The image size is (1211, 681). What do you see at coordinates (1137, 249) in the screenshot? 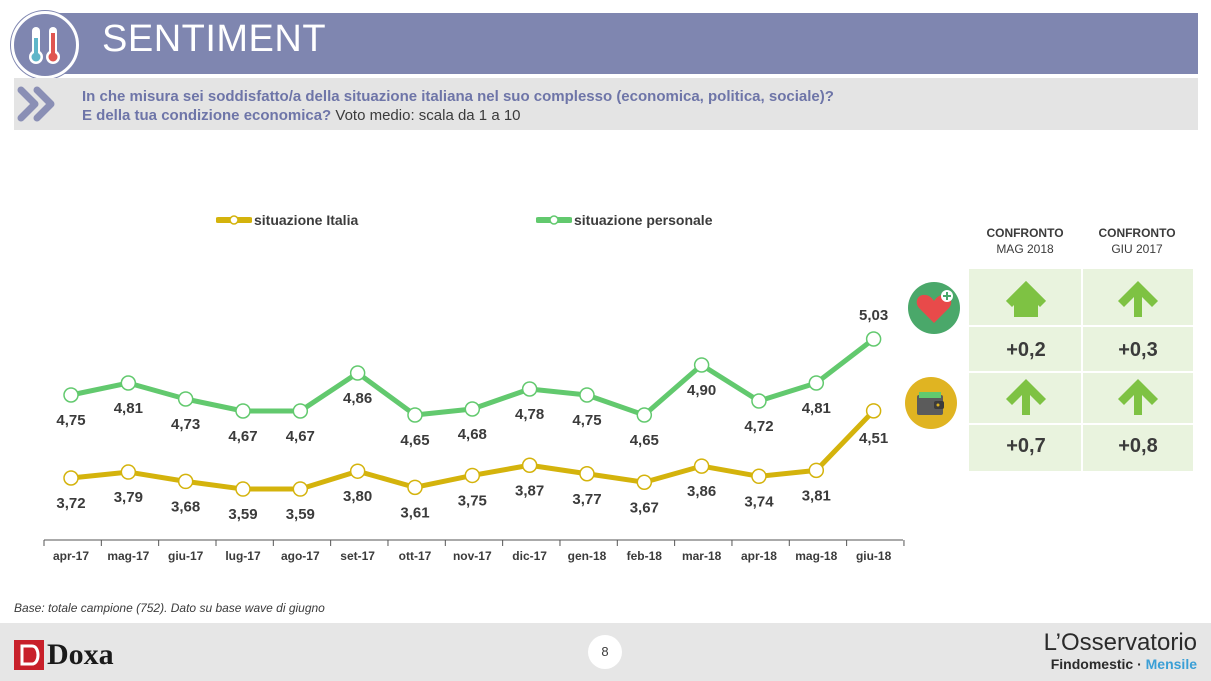
I see `compare-header-giu2017-sub: GIU 2017` at bounding box center [1137, 249].